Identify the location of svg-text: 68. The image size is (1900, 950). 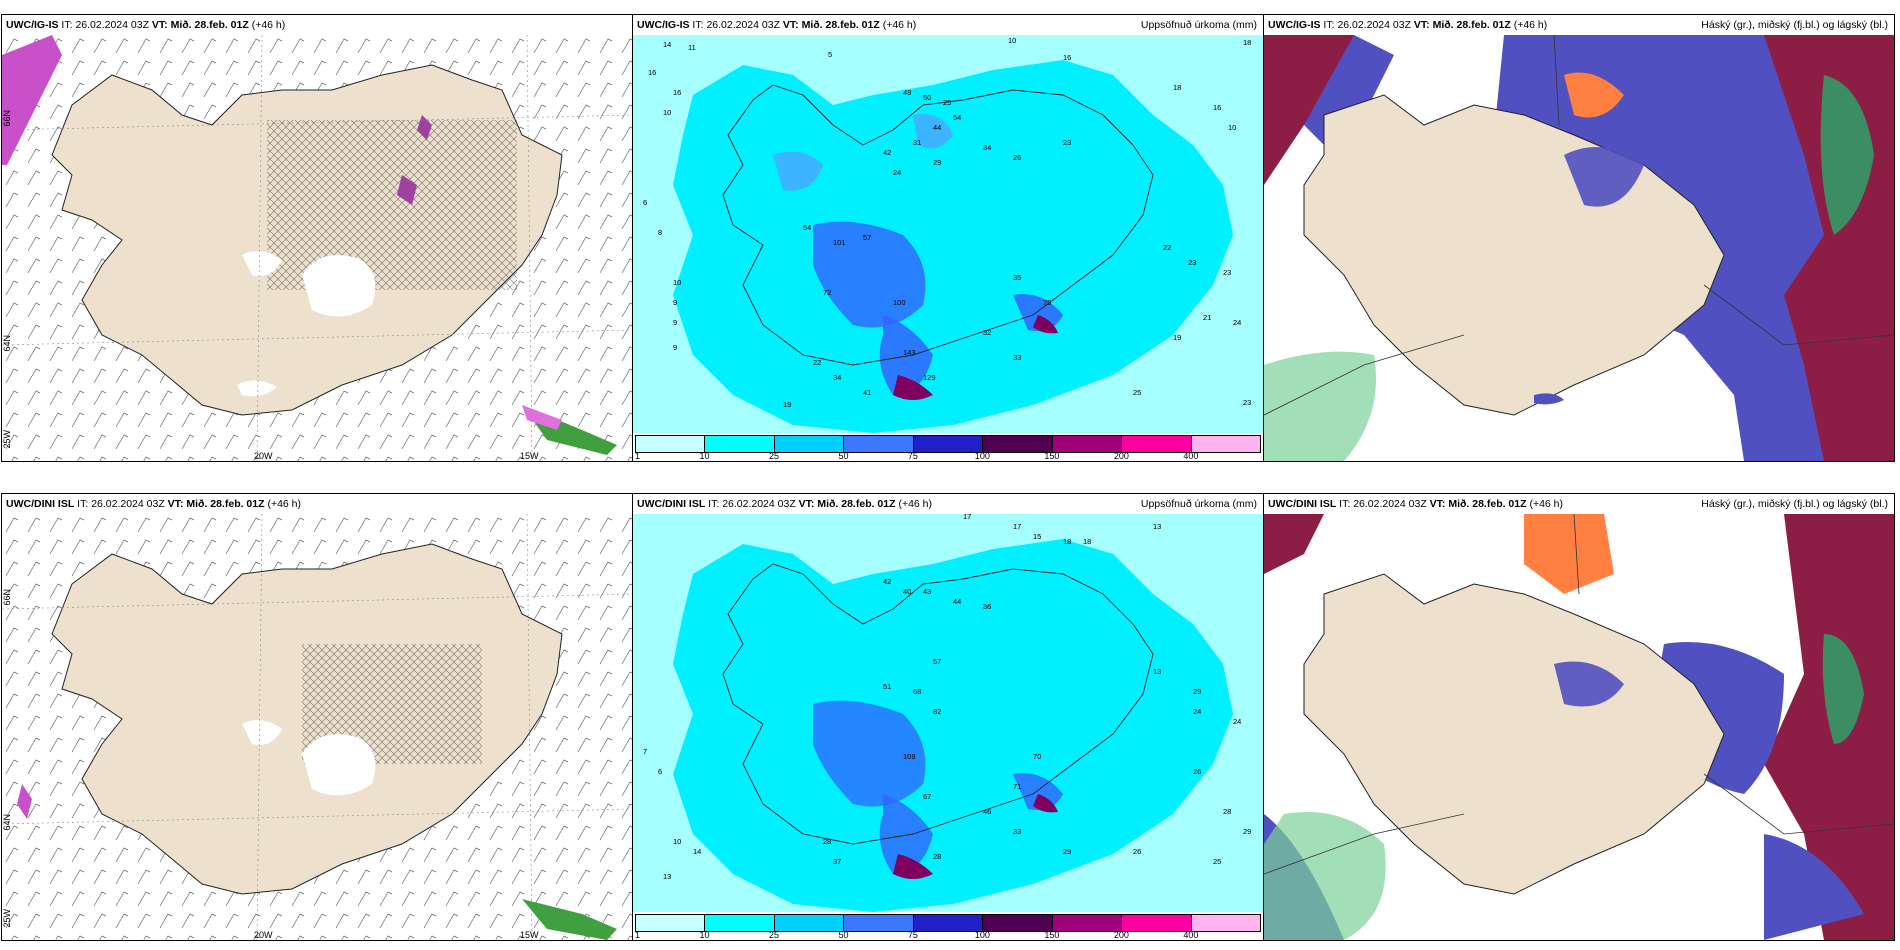
(917, 691).